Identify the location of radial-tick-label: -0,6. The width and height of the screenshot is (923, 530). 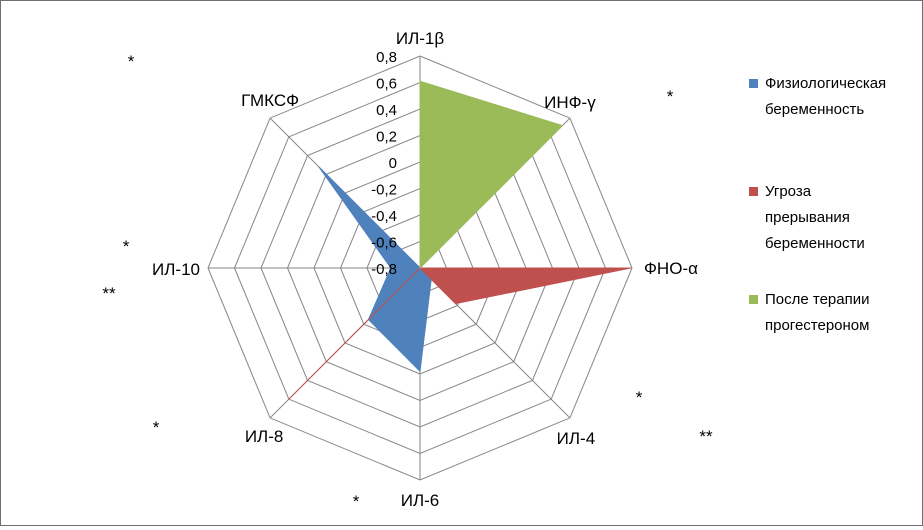
(384, 243).